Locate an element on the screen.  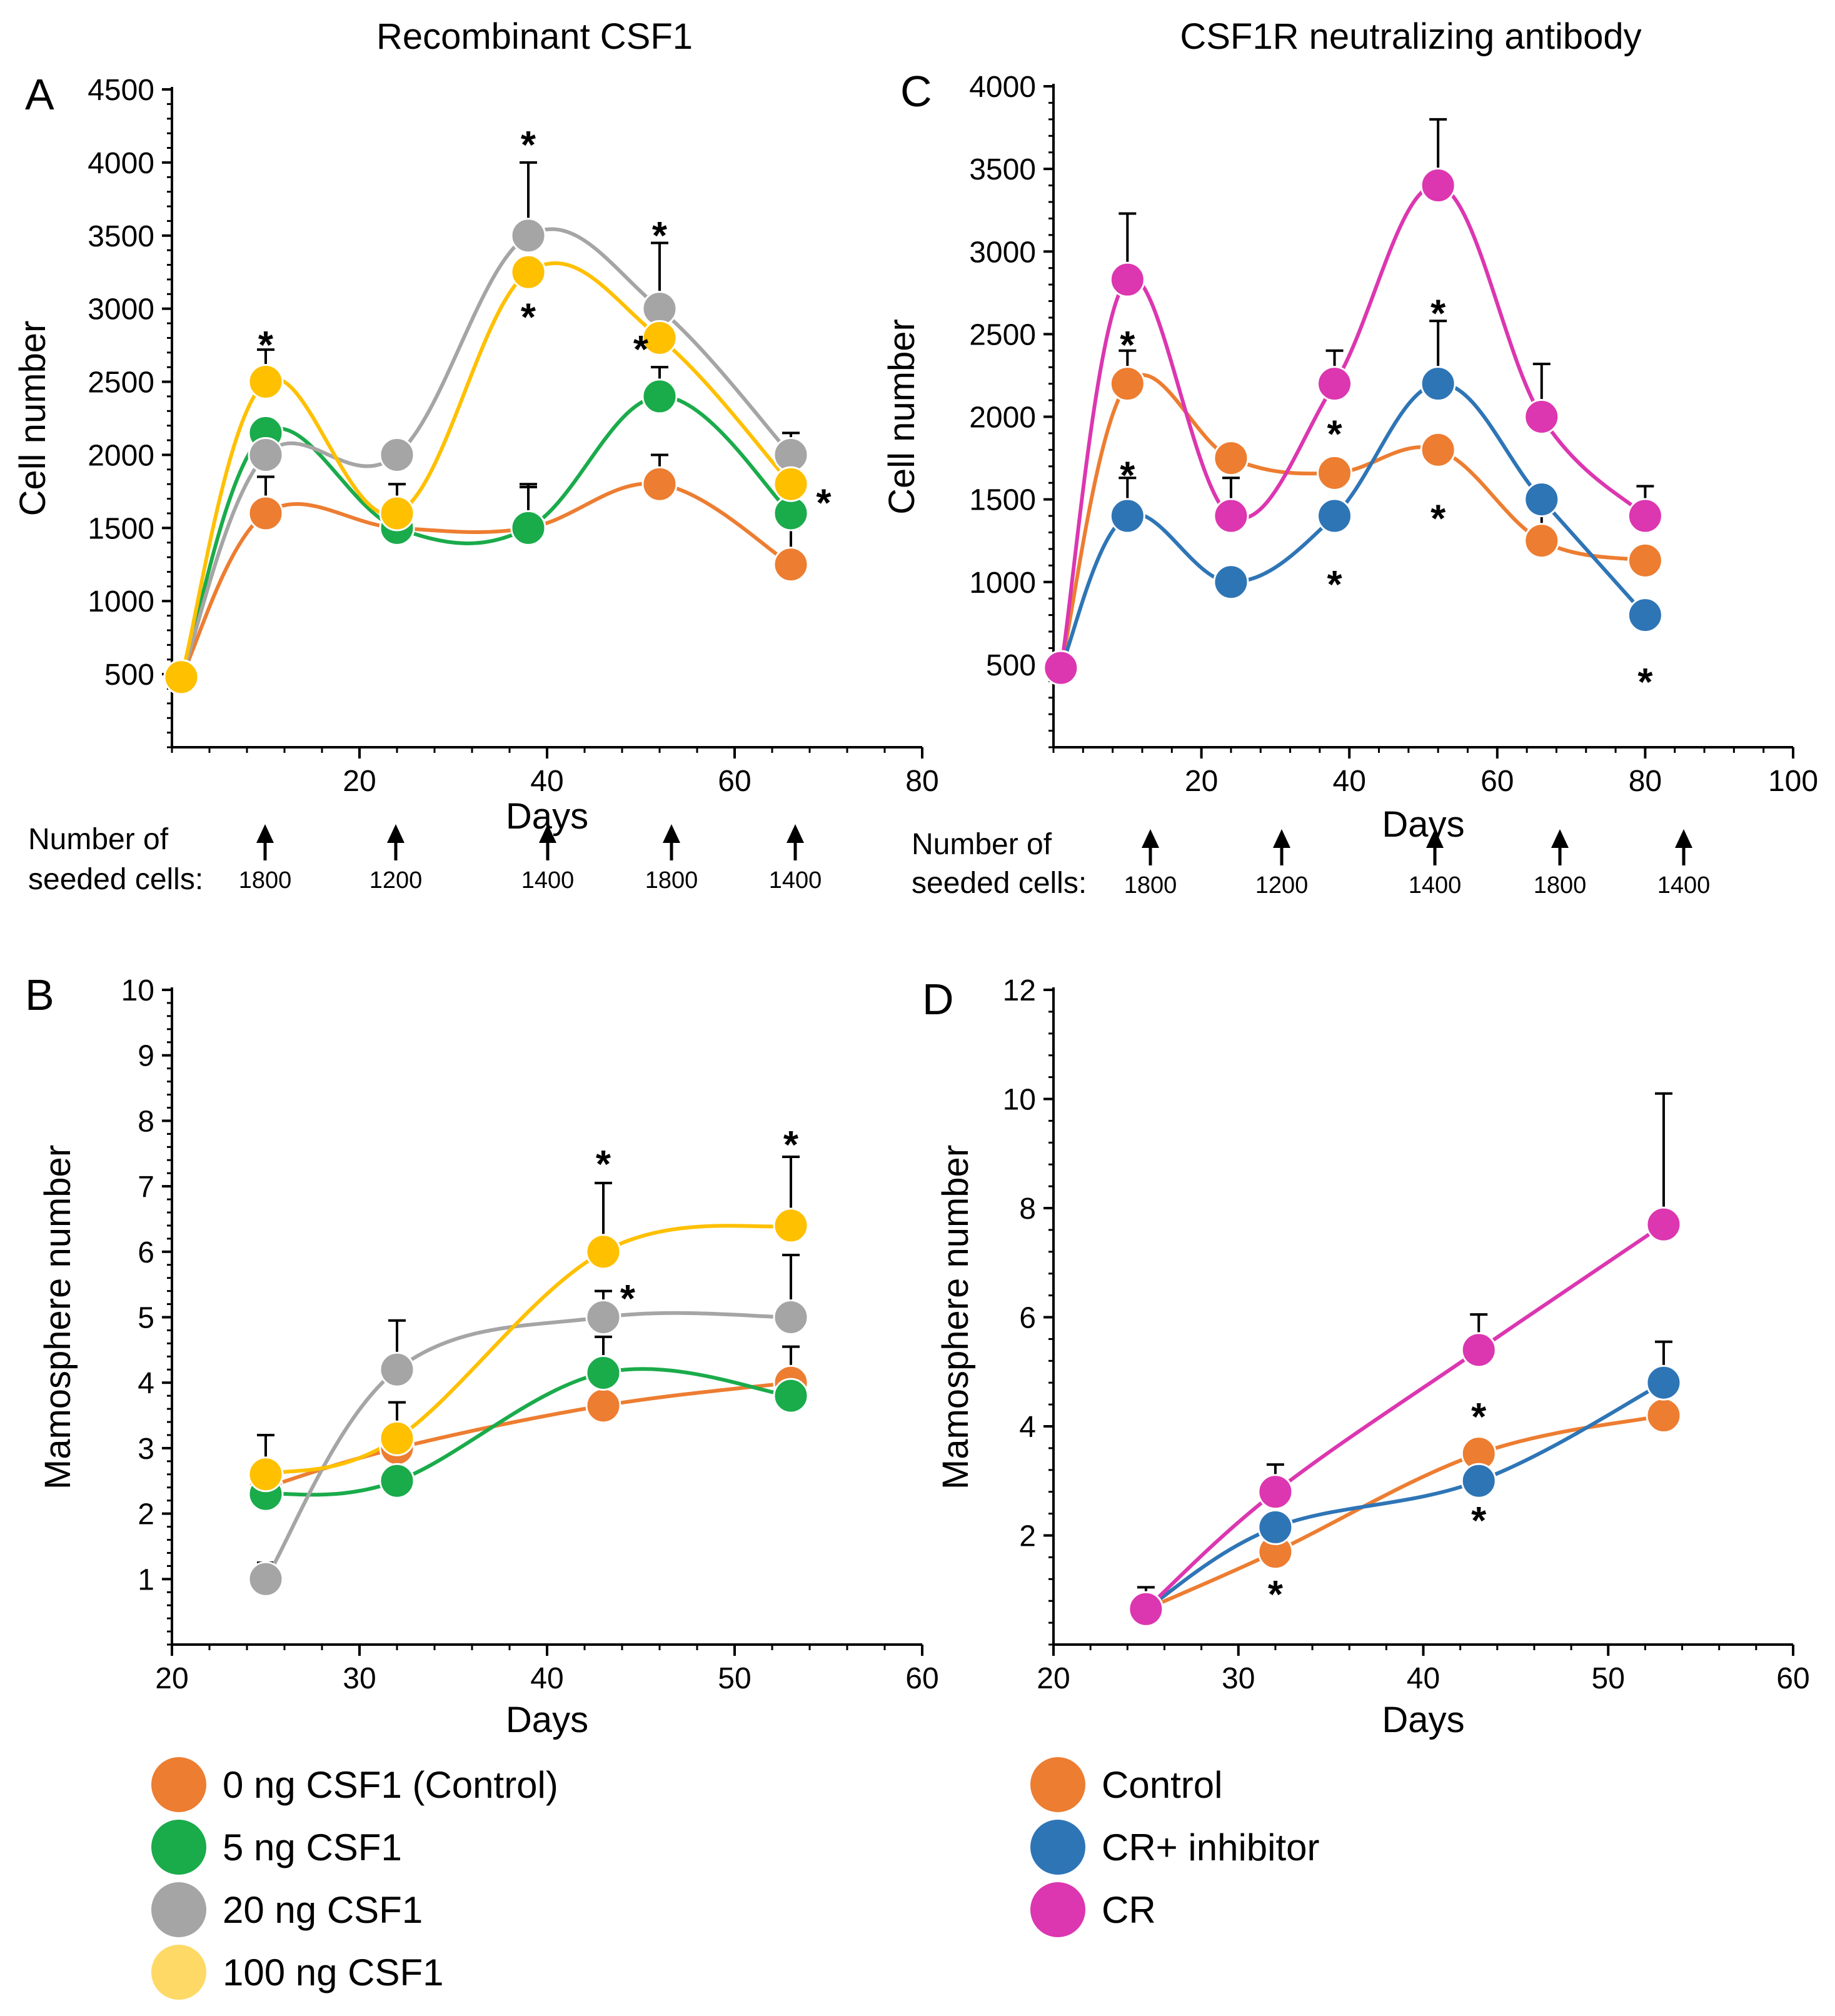
y-tick-label: 3000 is located at coordinates (121, 310).